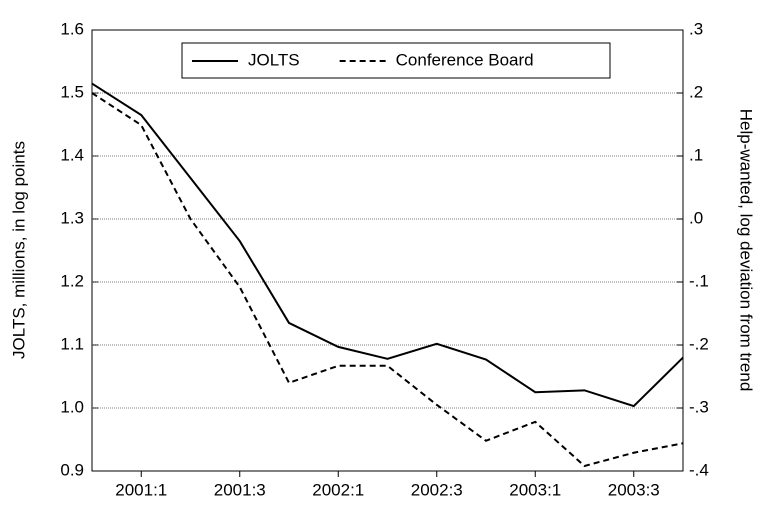 The width and height of the screenshot is (763, 513). What do you see at coordinates (465, 59) in the screenshot?
I see `legend-label: Conference Board` at bounding box center [465, 59].